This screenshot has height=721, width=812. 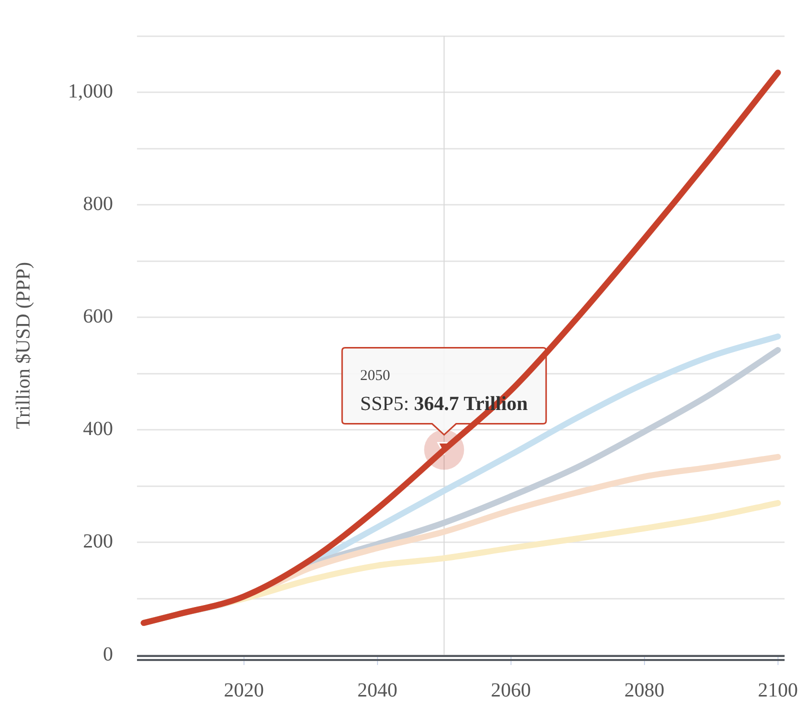 I want to click on y-tick-label: 200, so click(x=98, y=541).